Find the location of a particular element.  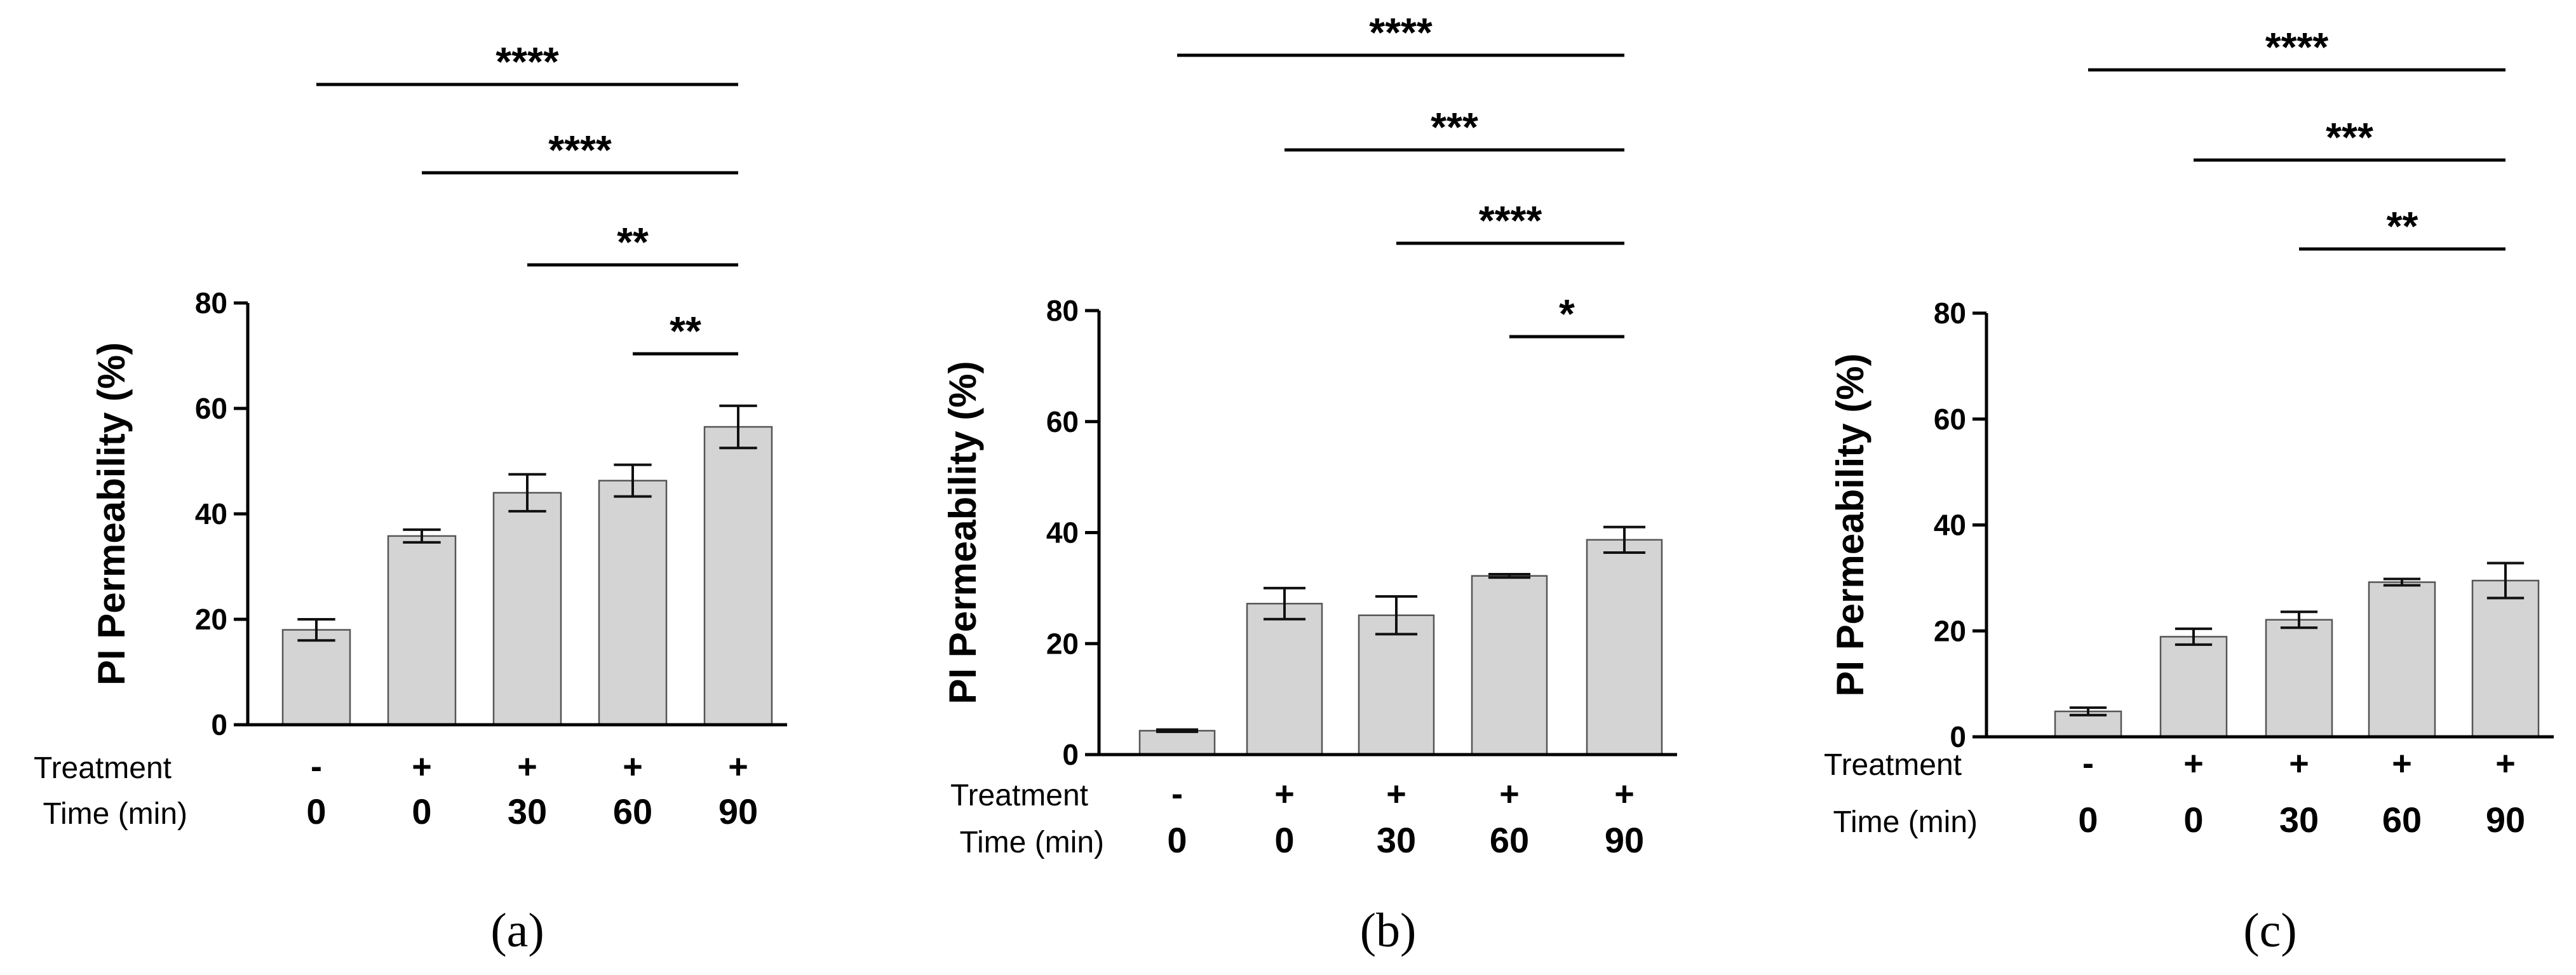

panel-label: (c) is located at coordinates (2269, 930).